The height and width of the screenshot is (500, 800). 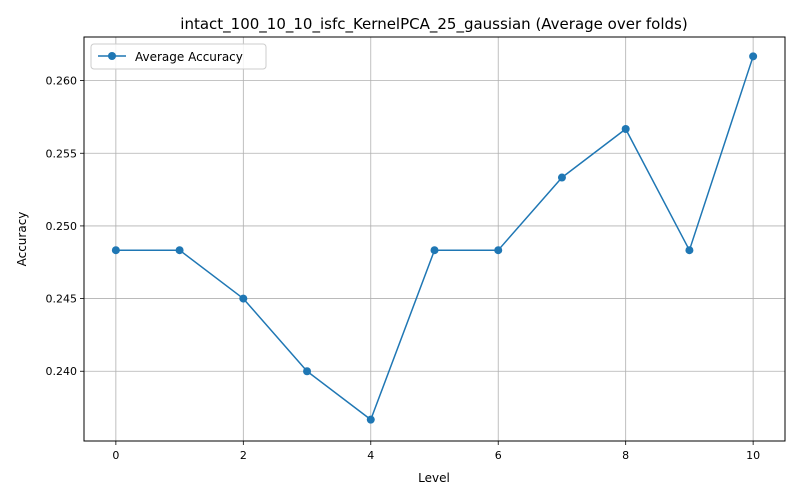 I want to click on x-tick-label: 0, so click(x=115, y=455).